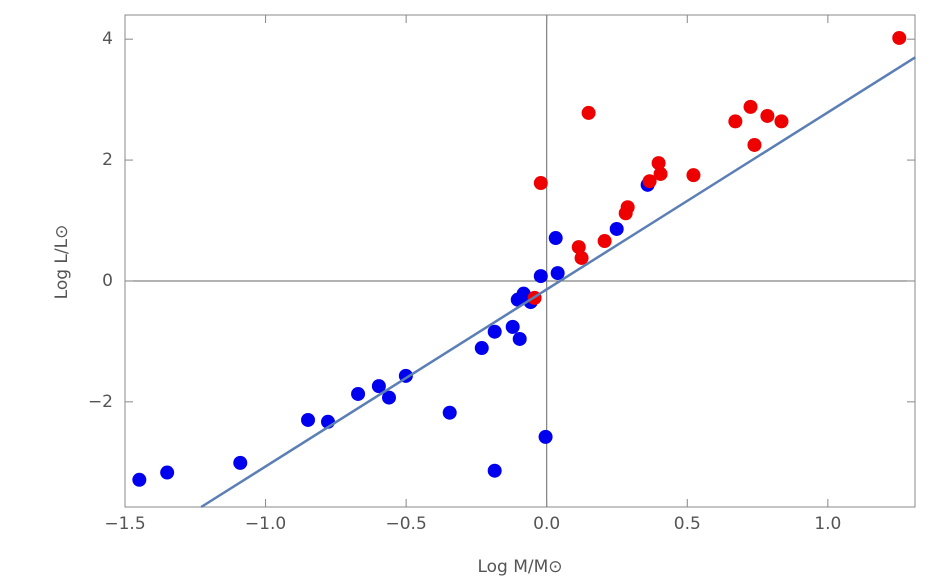 The image size is (940, 588). I want to click on y-tick-label: 2, so click(107, 160).